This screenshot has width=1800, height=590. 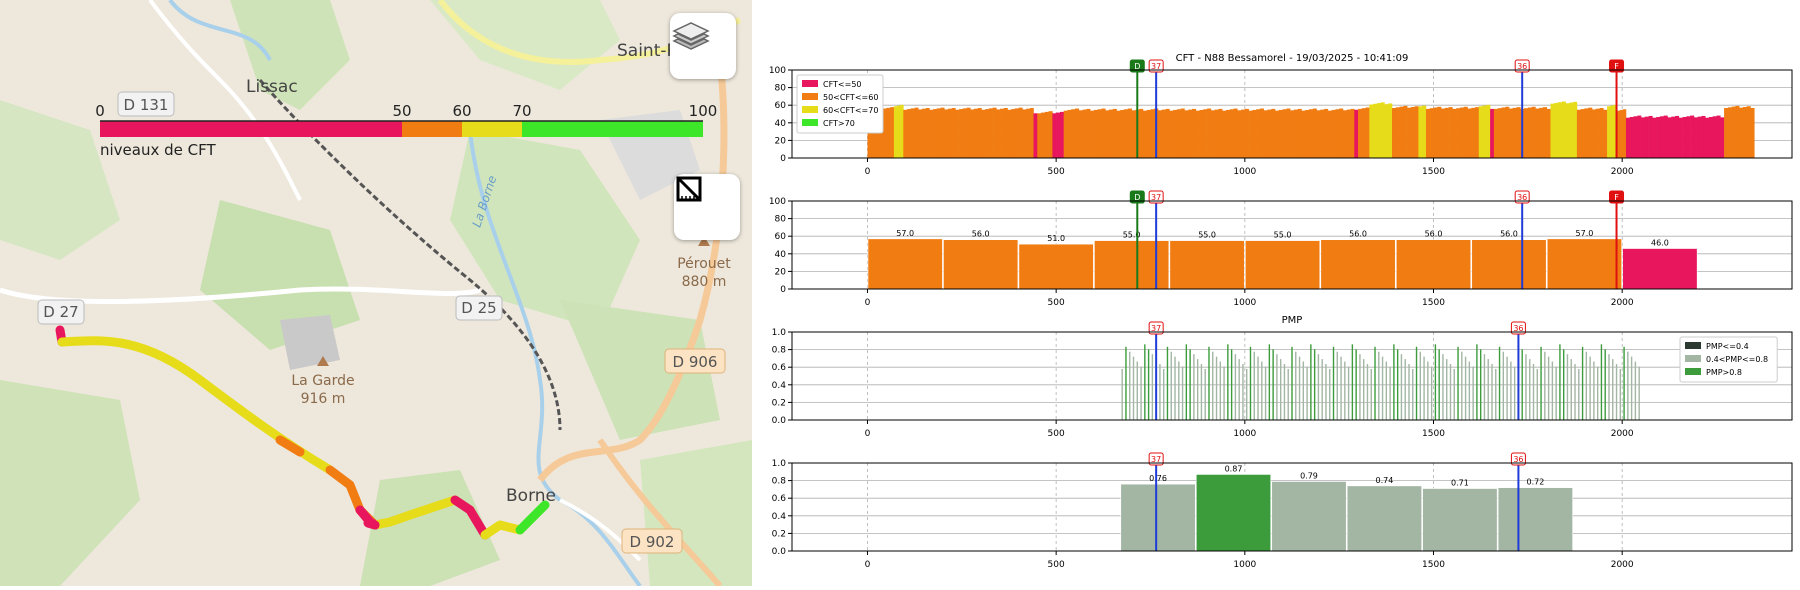 What do you see at coordinates (410, 255) in the screenshot?
I see `railway` at bounding box center [410, 255].